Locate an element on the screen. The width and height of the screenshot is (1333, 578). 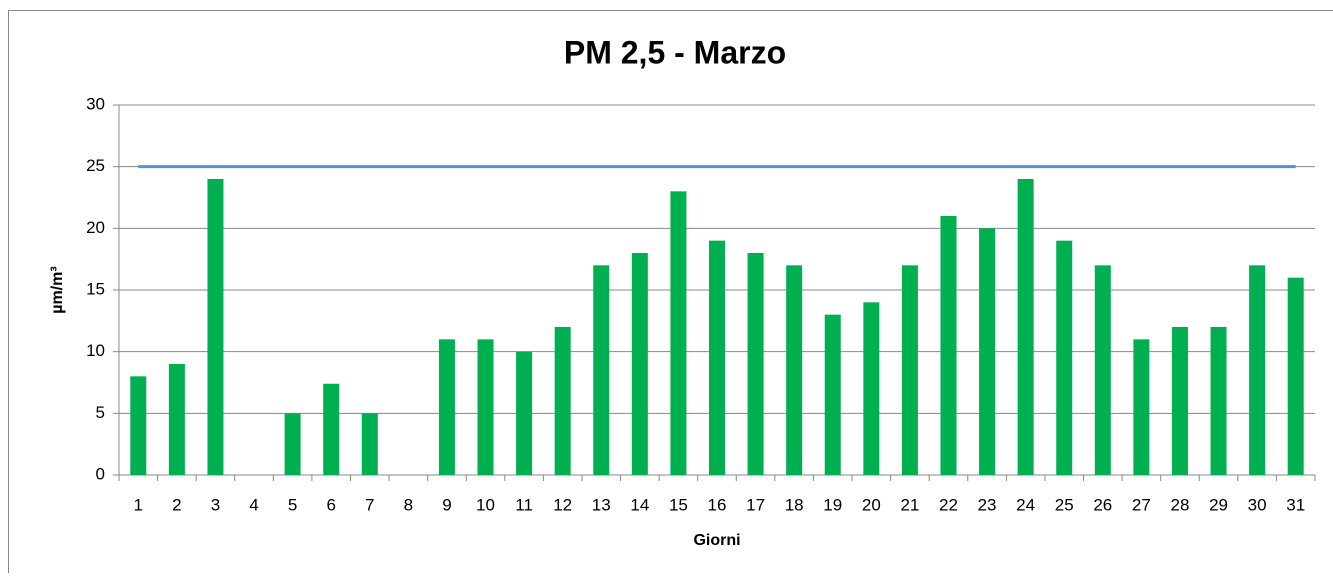
x-tick-label: 31 is located at coordinates (1295, 504).